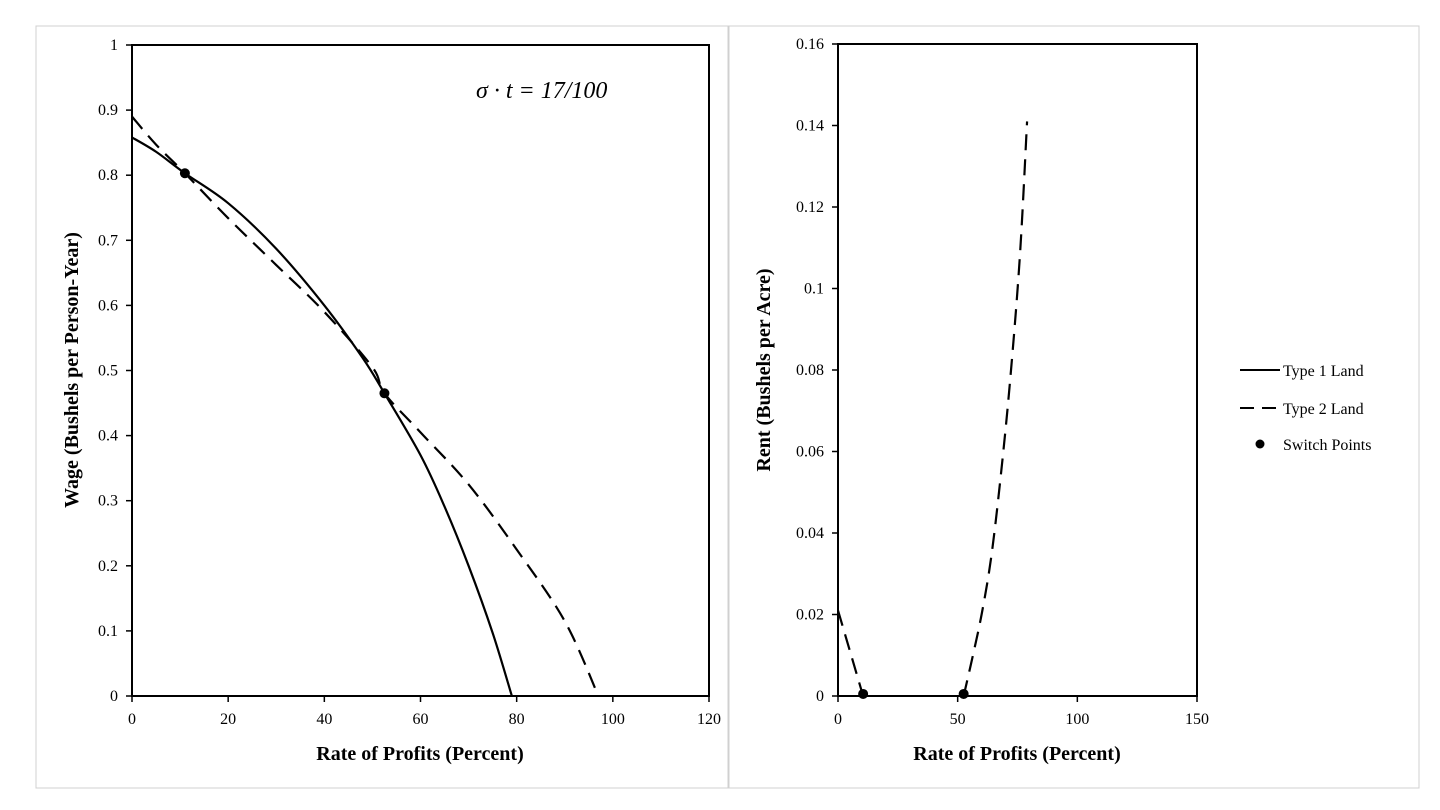 This screenshot has width=1440, height=810. What do you see at coordinates (1260, 444) in the screenshot?
I see `legend-swatch-switch-points` at bounding box center [1260, 444].